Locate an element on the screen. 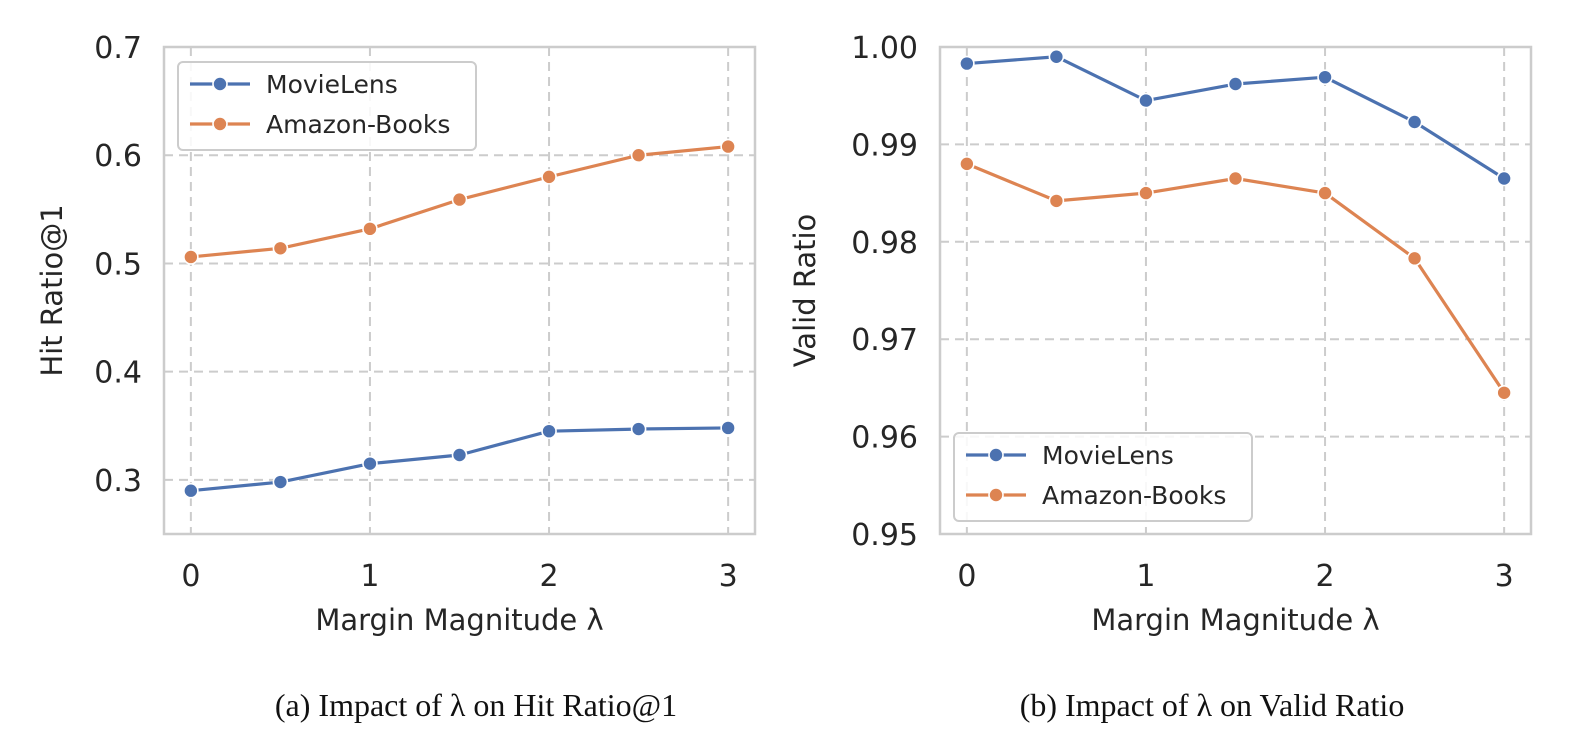 The image size is (1578, 755). y-tick-label: 0.7 is located at coordinates (118, 48).